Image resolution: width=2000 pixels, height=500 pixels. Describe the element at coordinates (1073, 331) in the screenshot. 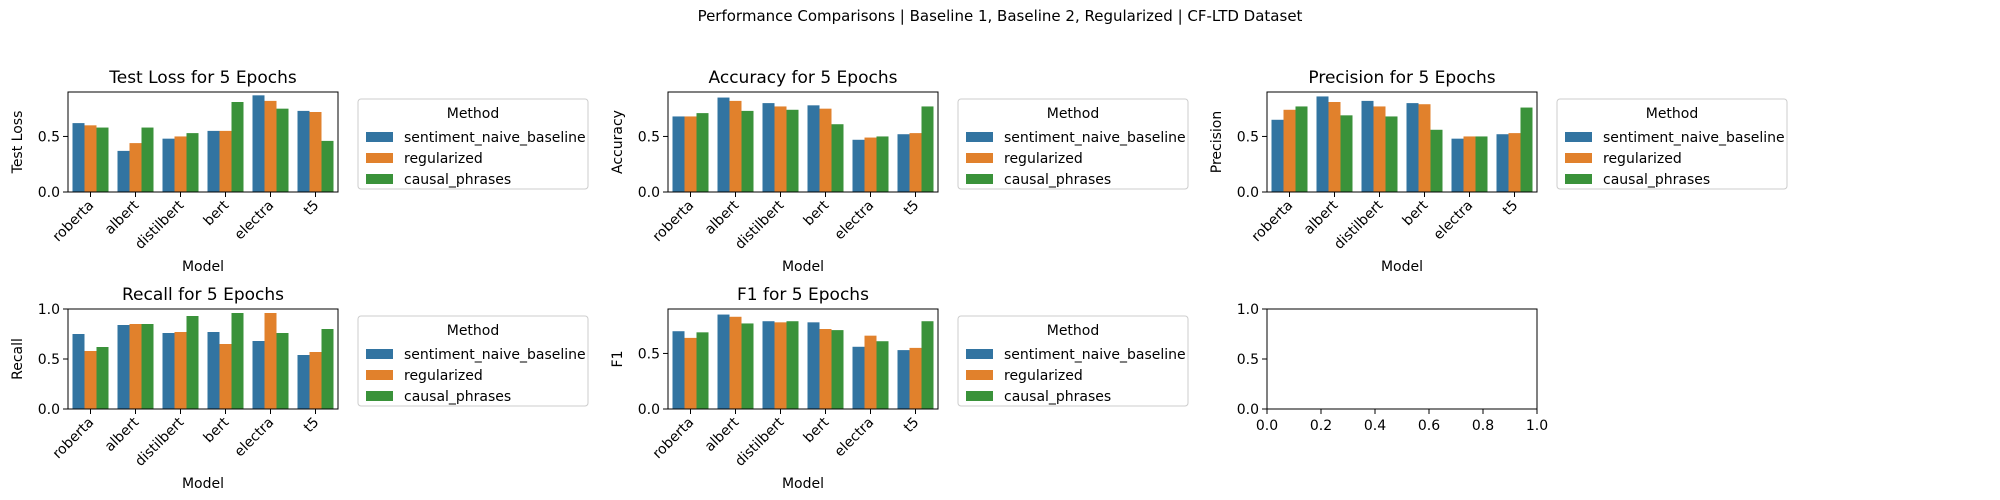

I see `legend-title: Method` at that location.